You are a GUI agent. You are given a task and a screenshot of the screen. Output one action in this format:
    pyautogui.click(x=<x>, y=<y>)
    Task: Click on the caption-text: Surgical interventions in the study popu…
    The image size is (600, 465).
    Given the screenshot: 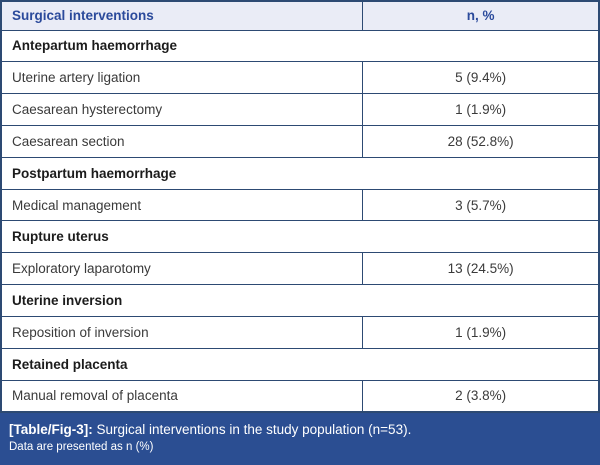 What is the action you would take?
    pyautogui.click(x=252, y=430)
    